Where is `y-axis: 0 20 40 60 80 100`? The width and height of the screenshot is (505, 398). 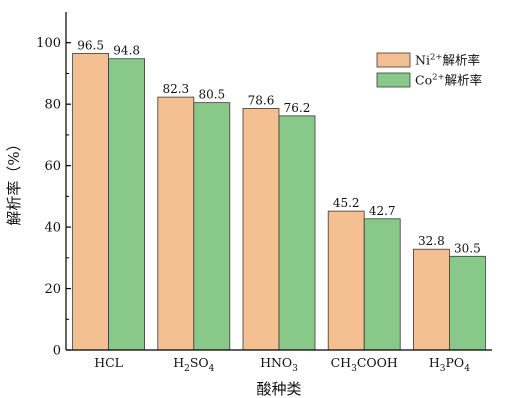 y-axis: 0 20 40 60 80 100 is located at coordinates (53, 185).